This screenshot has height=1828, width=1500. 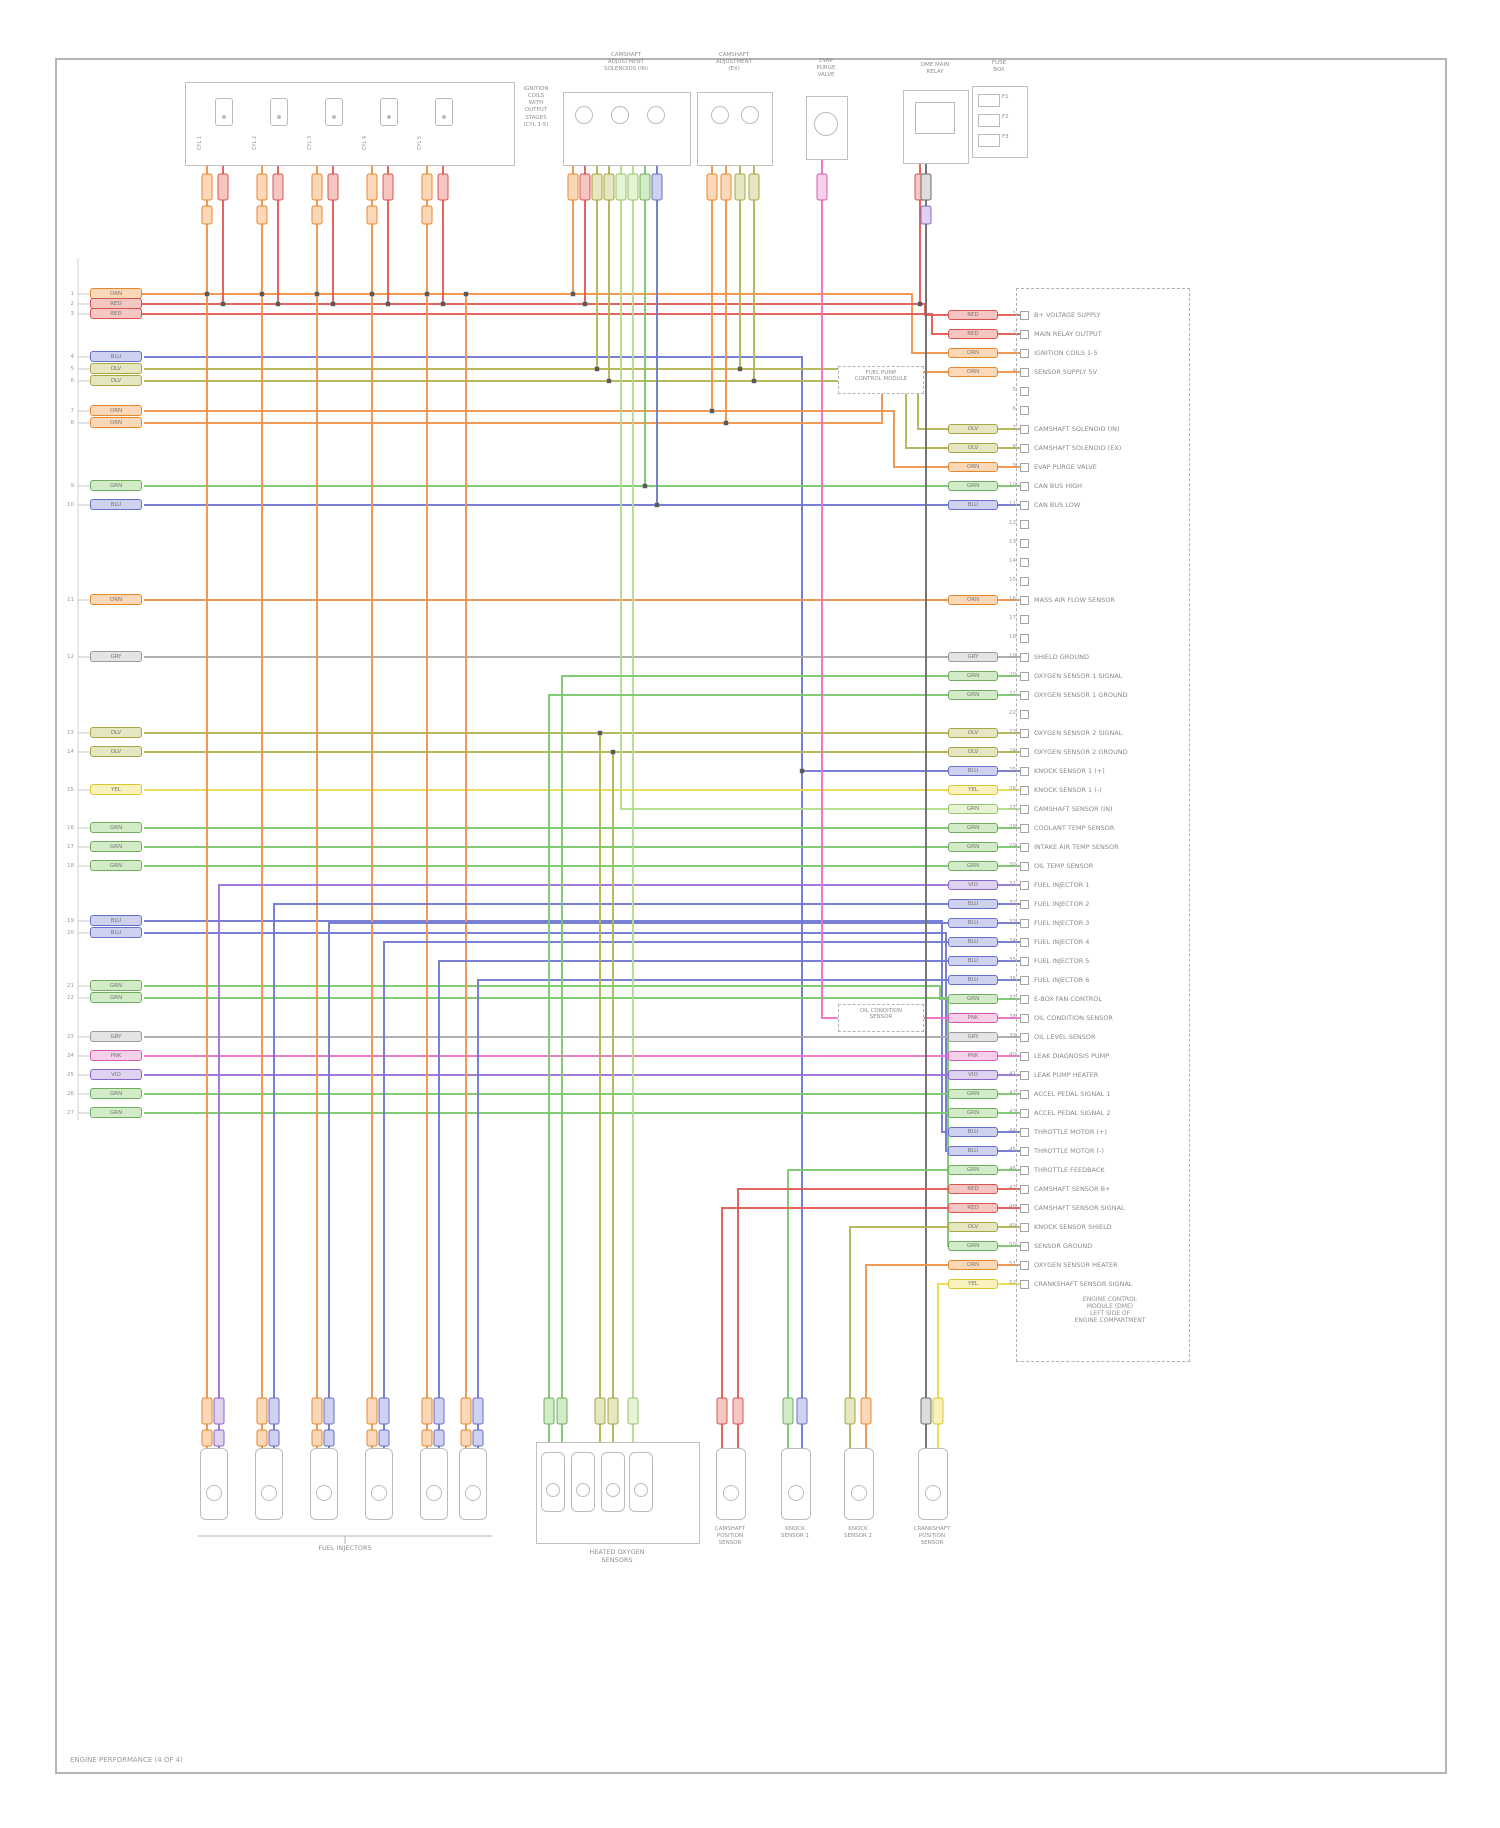 I want to click on wire-color-chip: VIO, so click(x=116, y=1074).